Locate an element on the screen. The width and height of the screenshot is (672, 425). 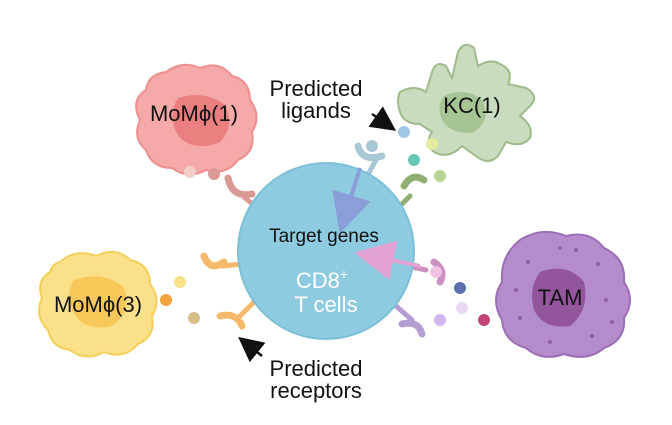
receptor-kc1 is located at coordinates (414, 181).